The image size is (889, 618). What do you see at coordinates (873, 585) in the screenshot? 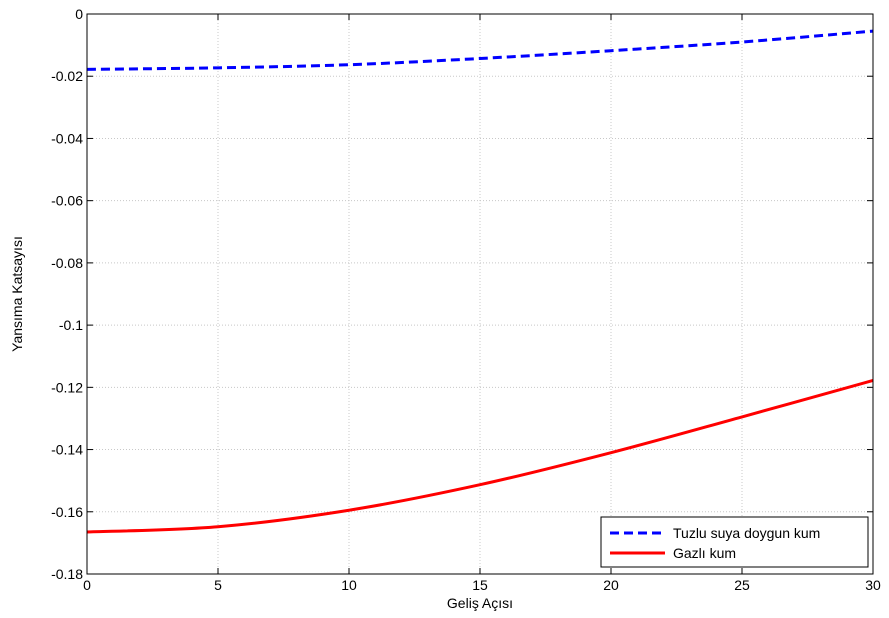
I see `x-tick-label: 30` at bounding box center [873, 585].